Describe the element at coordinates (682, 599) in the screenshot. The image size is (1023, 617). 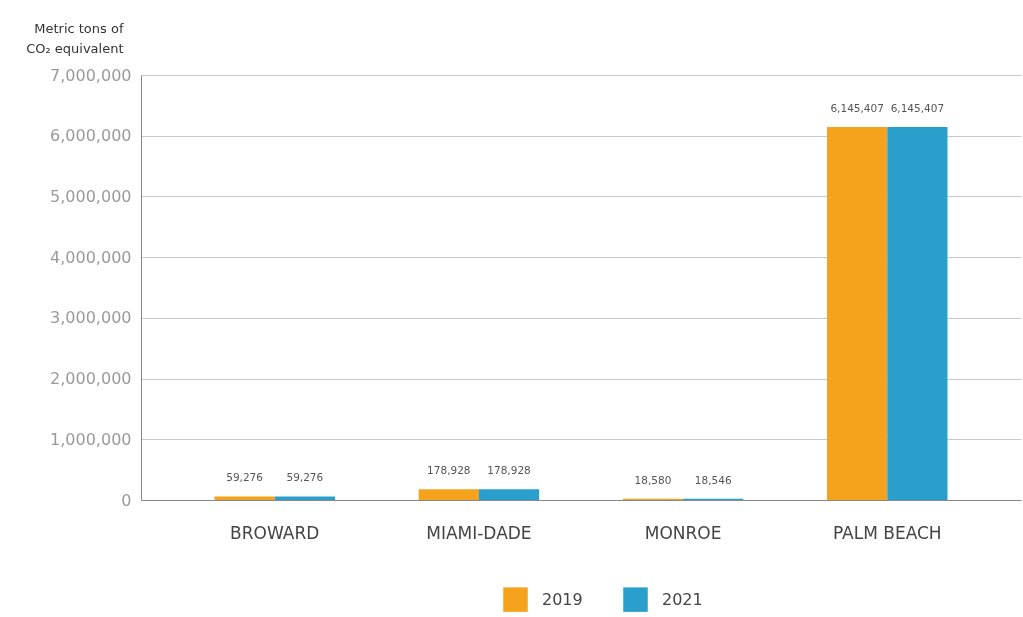
I see `legend-label: 2021` at that location.